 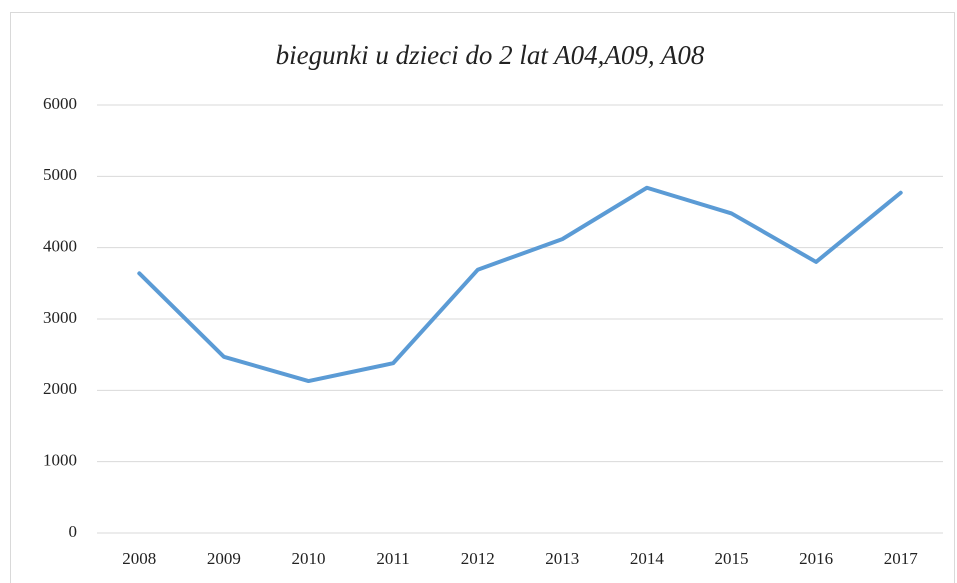 What do you see at coordinates (60, 388) in the screenshot?
I see `y-tick-label: 2000` at bounding box center [60, 388].